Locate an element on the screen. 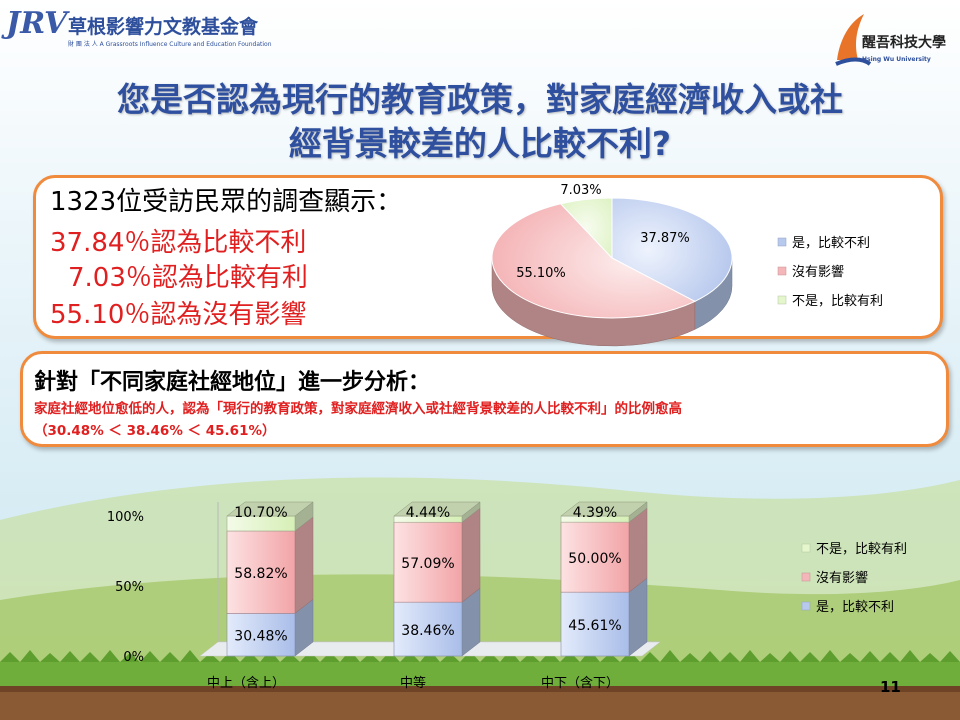 The width and height of the screenshot is (960, 720). pie-legend-label-2: 不是，比較有利 is located at coordinates (837, 301).